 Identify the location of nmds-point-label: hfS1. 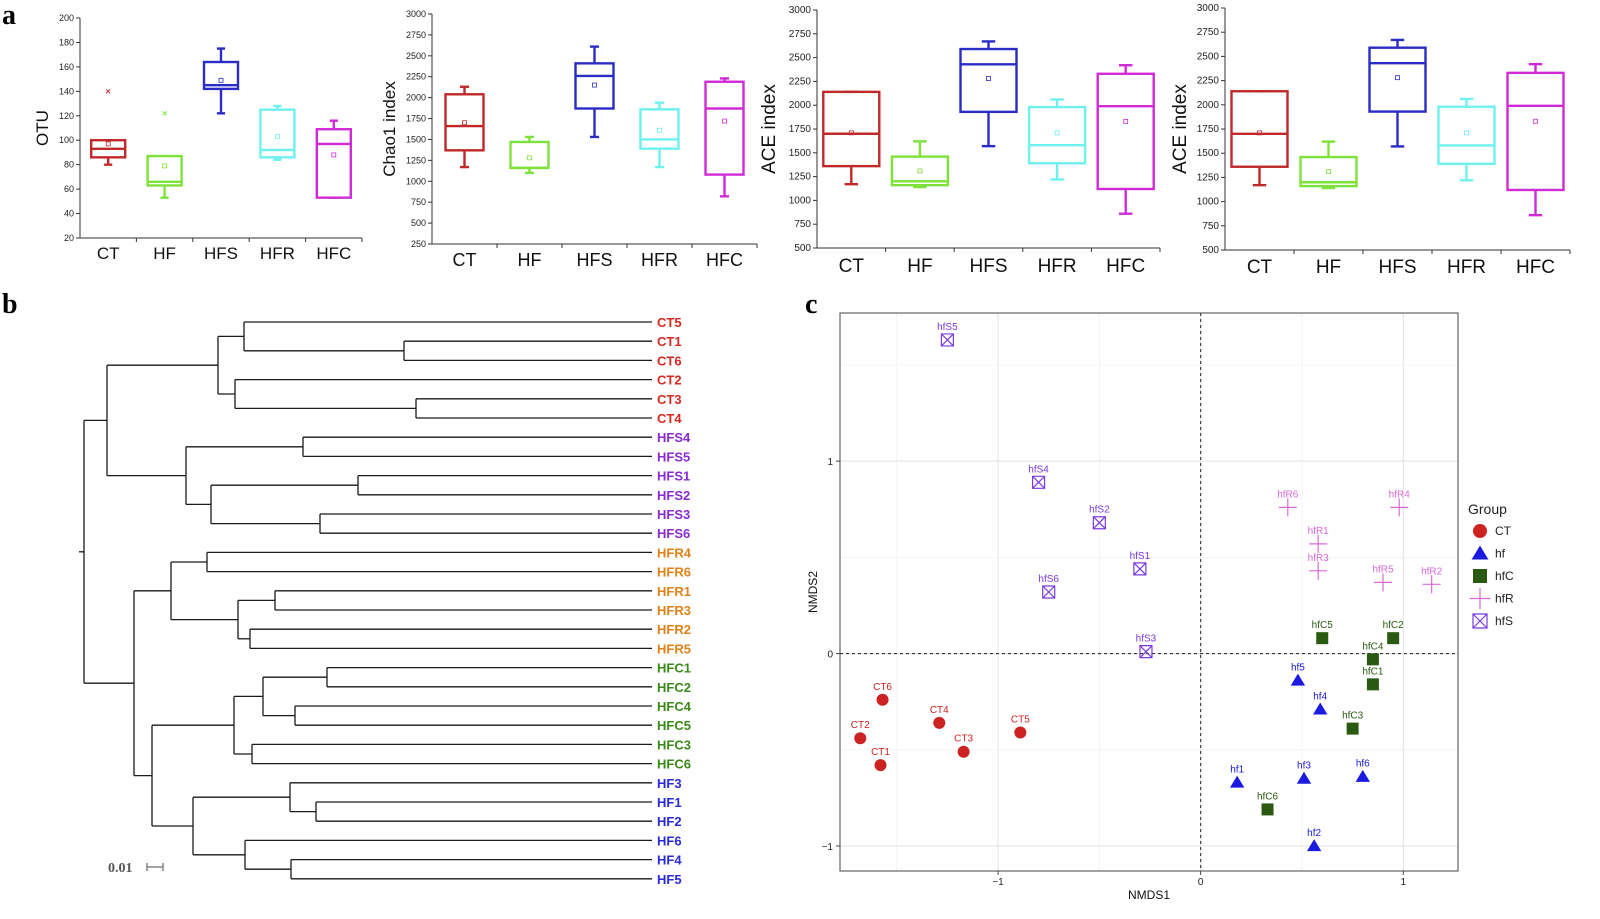
(1140, 556).